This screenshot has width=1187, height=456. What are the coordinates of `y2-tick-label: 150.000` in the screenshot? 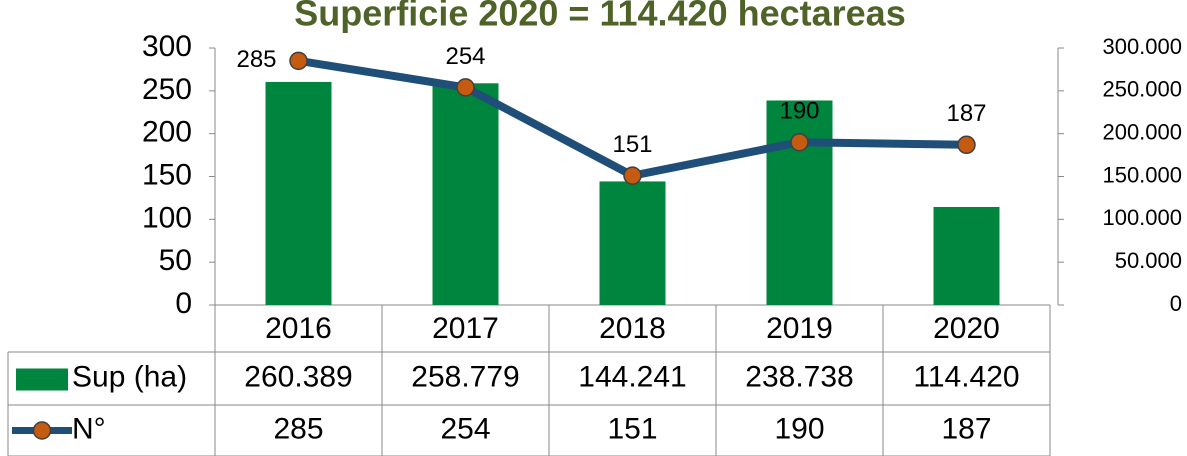 It's located at (1142, 174).